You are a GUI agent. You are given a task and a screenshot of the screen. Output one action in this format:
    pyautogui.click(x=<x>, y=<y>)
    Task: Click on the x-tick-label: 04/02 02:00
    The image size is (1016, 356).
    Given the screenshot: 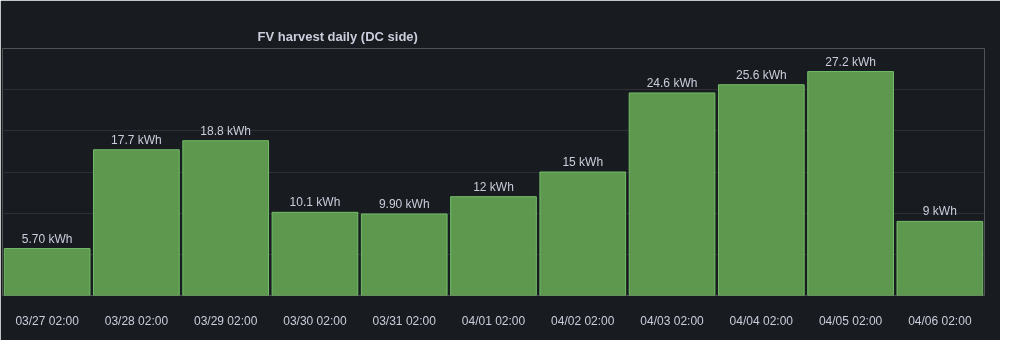 What is the action you would take?
    pyautogui.click(x=583, y=320)
    